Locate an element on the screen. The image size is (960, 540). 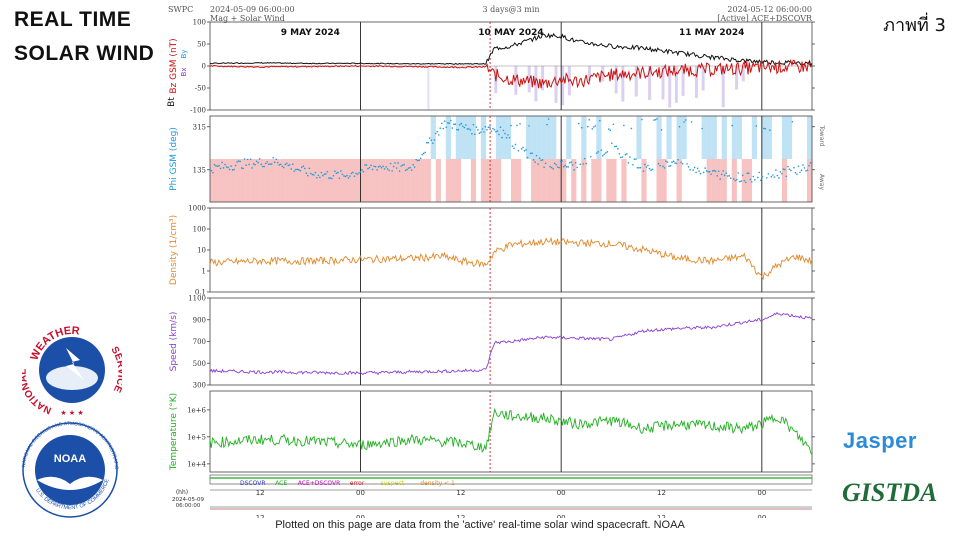
density-ytick-label: 1 is located at coordinates (204, 272).